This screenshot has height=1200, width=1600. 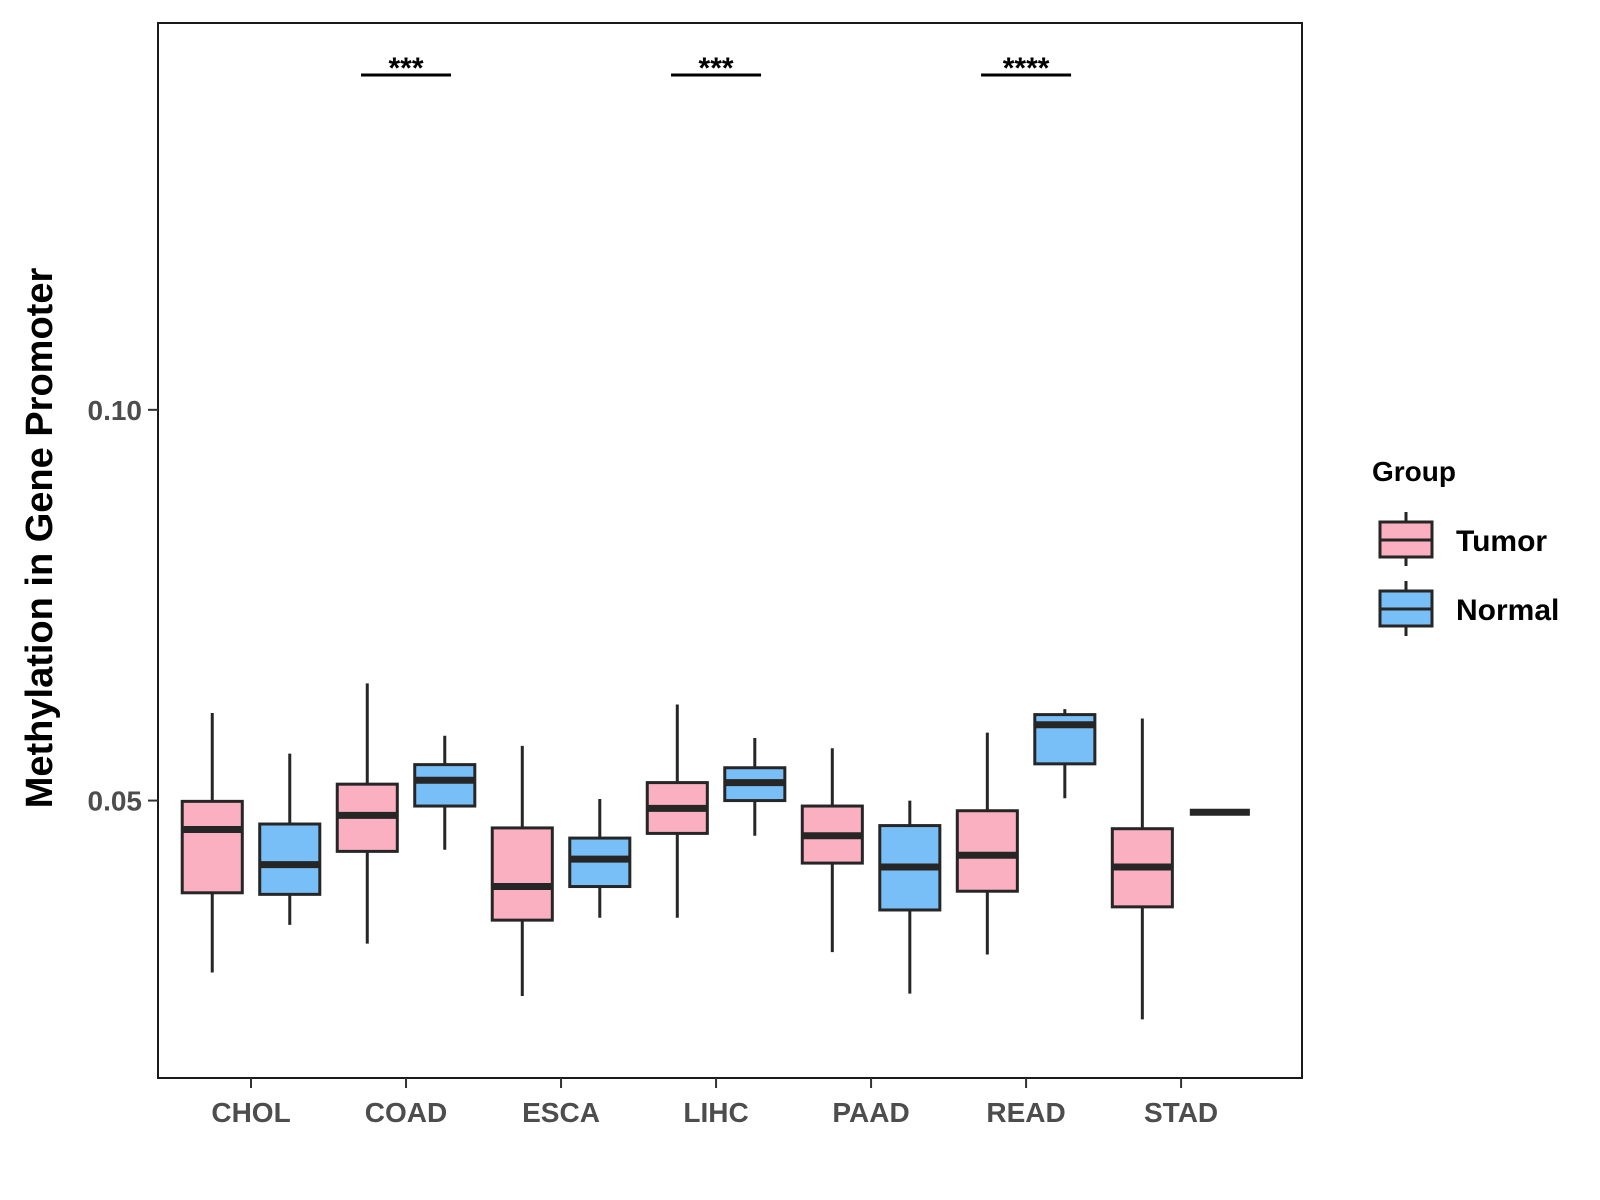 What do you see at coordinates (1142, 869) in the screenshot?
I see `box-tumor-stad` at bounding box center [1142, 869].